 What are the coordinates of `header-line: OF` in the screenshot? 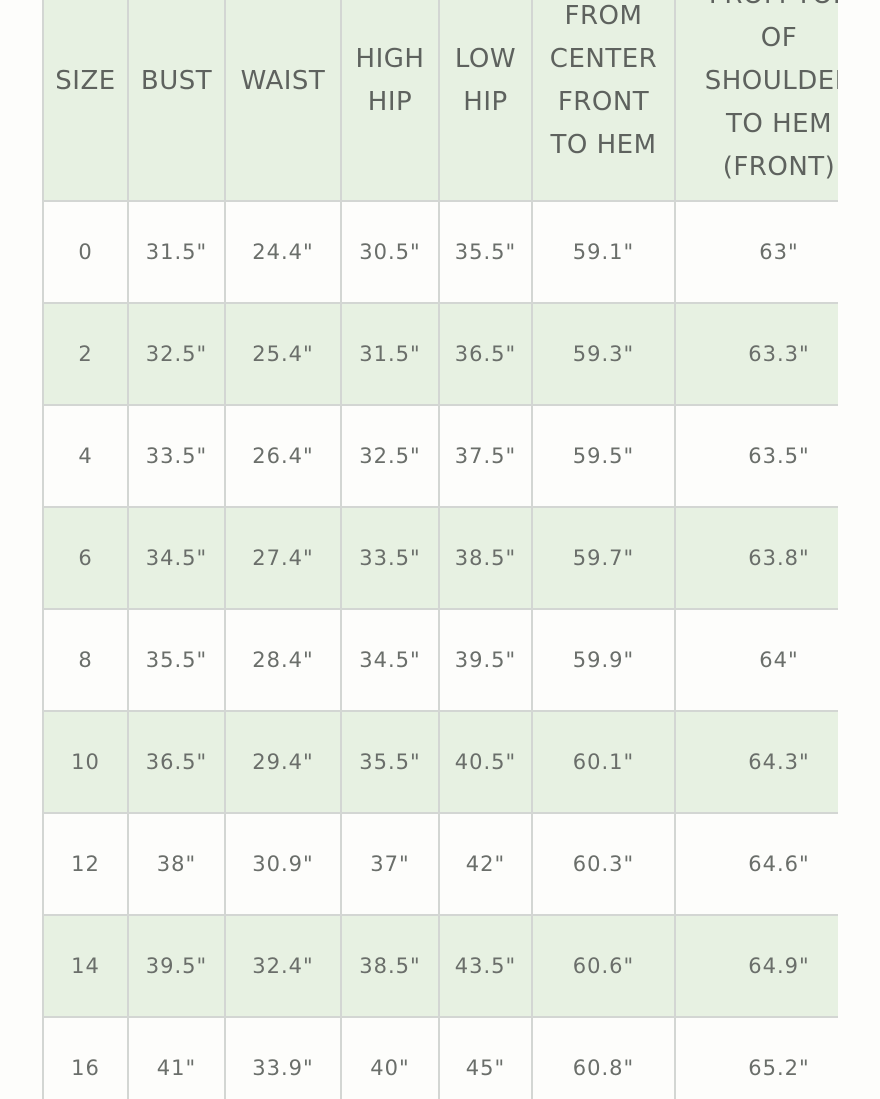 It's located at (779, 37).